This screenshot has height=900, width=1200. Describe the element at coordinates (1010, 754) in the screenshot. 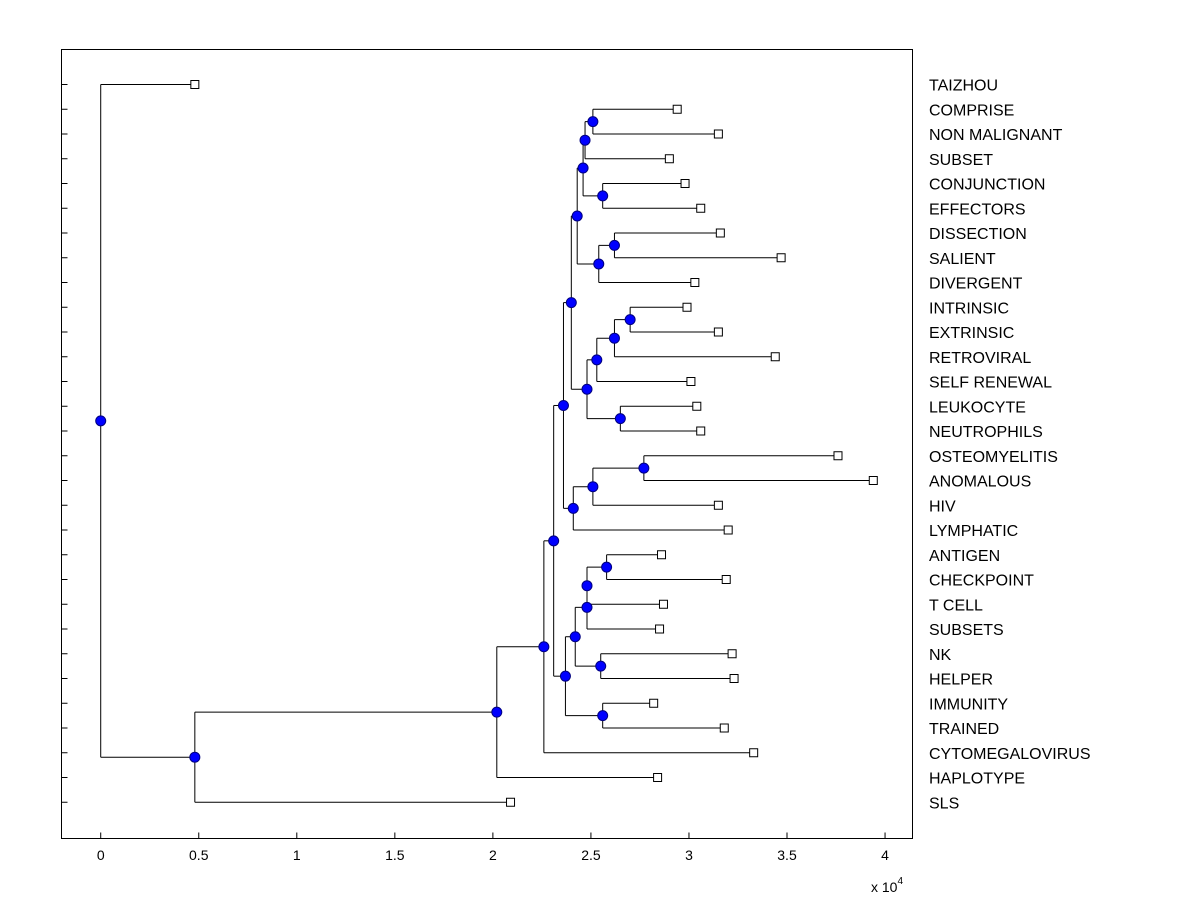

I see `leaf-label-cytomegalovirus: CYTOMEGALOVIRUS` at that location.